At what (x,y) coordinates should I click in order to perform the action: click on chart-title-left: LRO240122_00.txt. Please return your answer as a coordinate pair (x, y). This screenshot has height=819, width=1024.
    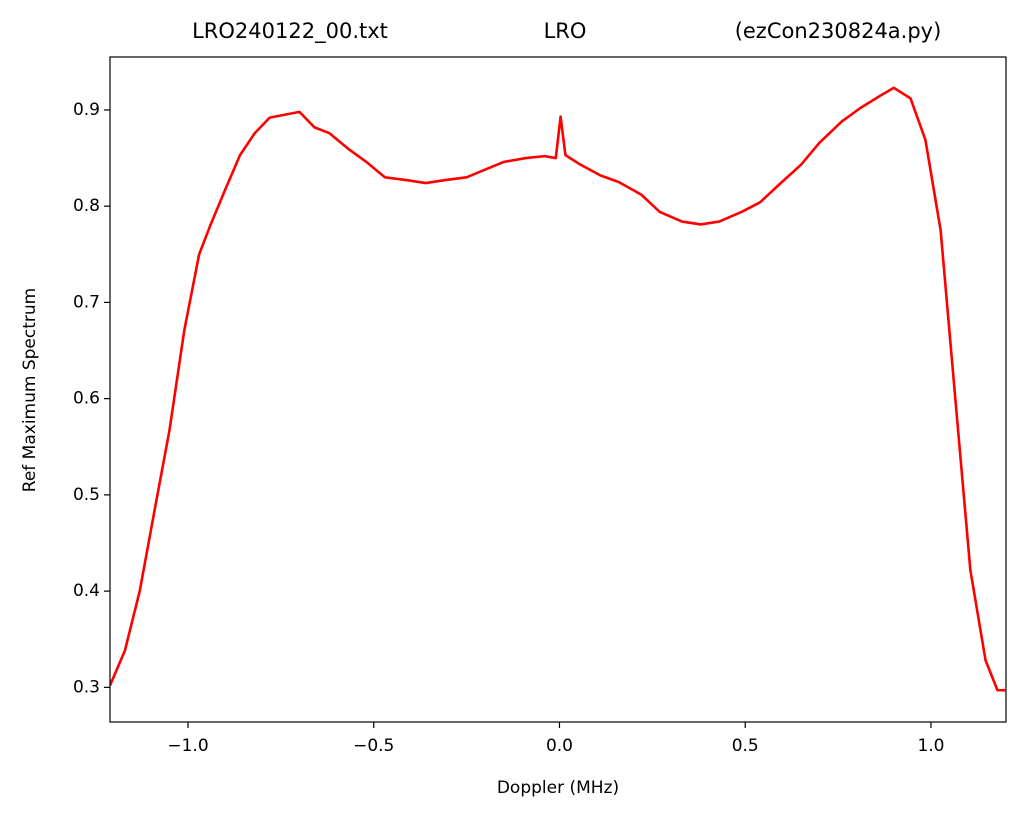
    Looking at the image, I should click on (290, 31).